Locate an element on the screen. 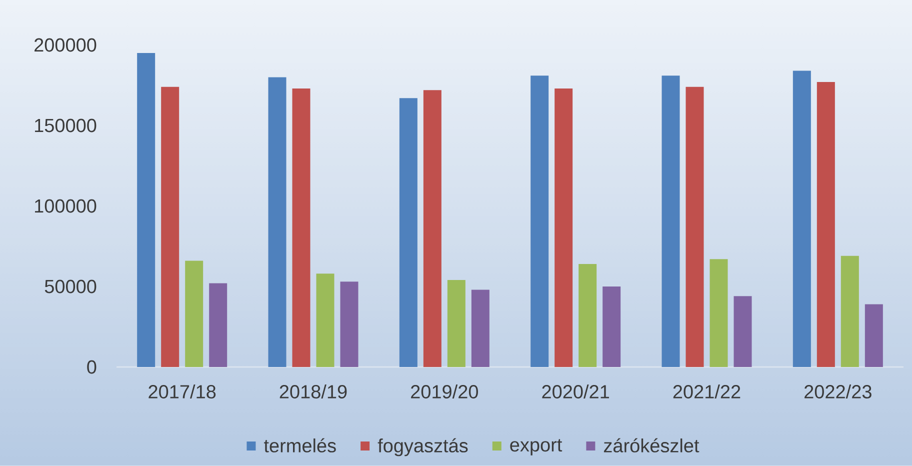 Image resolution: width=912 pixels, height=466 pixels. x-tick-label: 2018/19 is located at coordinates (313, 391).